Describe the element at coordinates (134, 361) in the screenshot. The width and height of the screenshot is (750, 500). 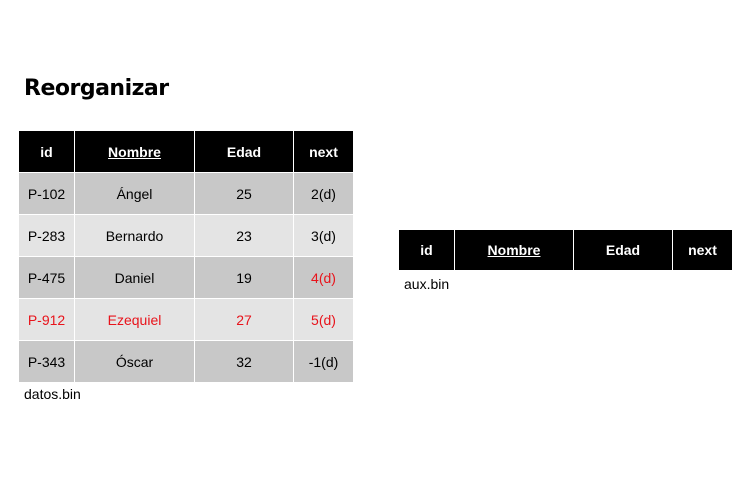
I see `cell-nombre: Óscar` at that location.